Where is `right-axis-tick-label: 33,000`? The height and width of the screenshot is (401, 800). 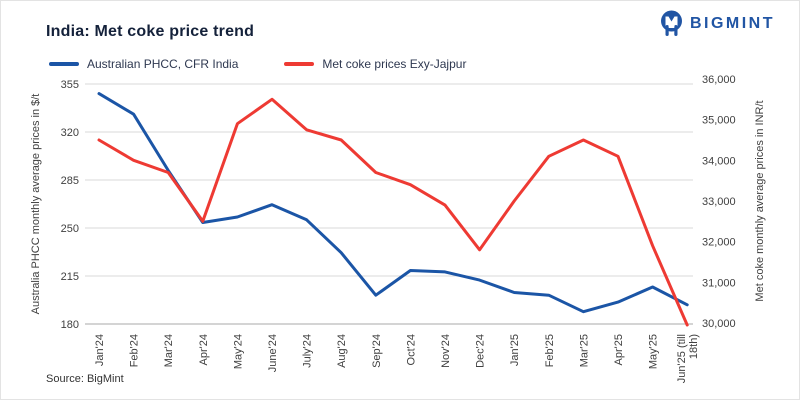
right-axis-tick-label: 33,000 is located at coordinates (719, 202).